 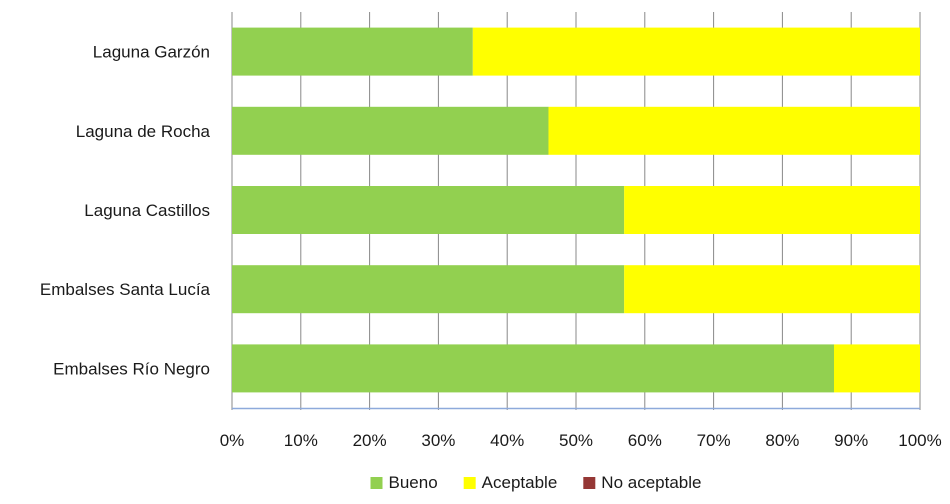 I want to click on category-label: Embalses Río Negro, so click(x=131, y=368).